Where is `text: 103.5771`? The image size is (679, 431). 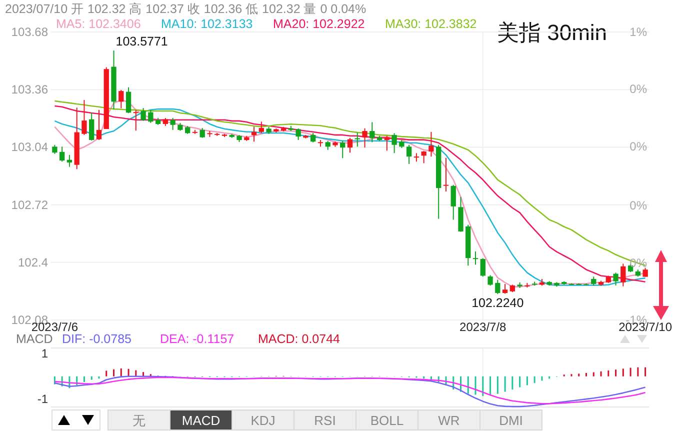 text: 103.5771 is located at coordinates (142, 41).